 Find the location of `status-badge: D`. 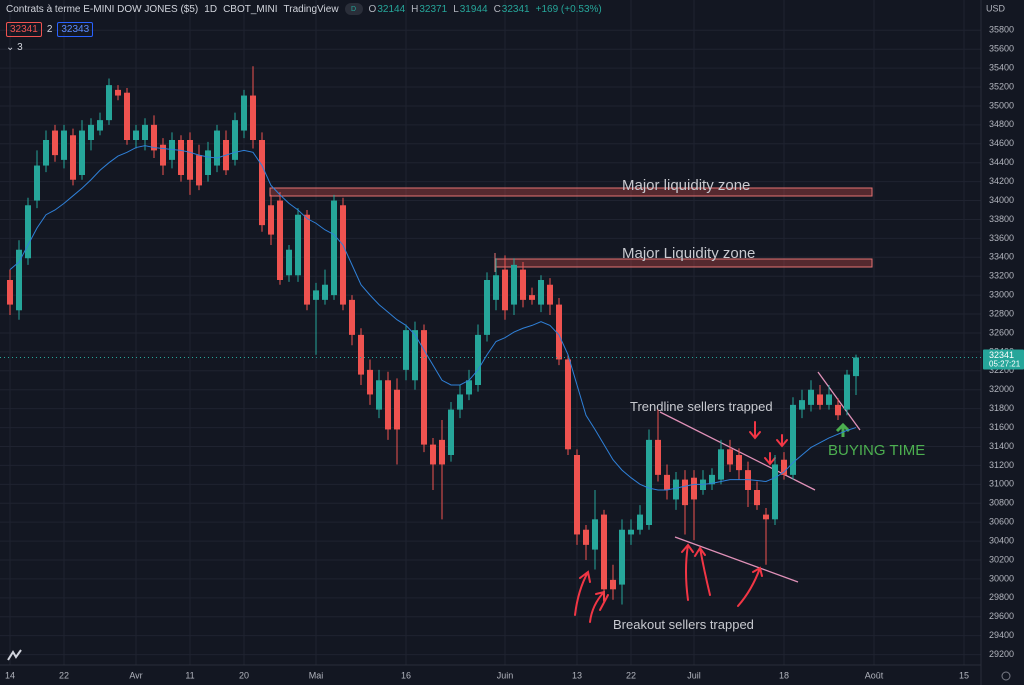

status-badge: D is located at coordinates (353, 9).